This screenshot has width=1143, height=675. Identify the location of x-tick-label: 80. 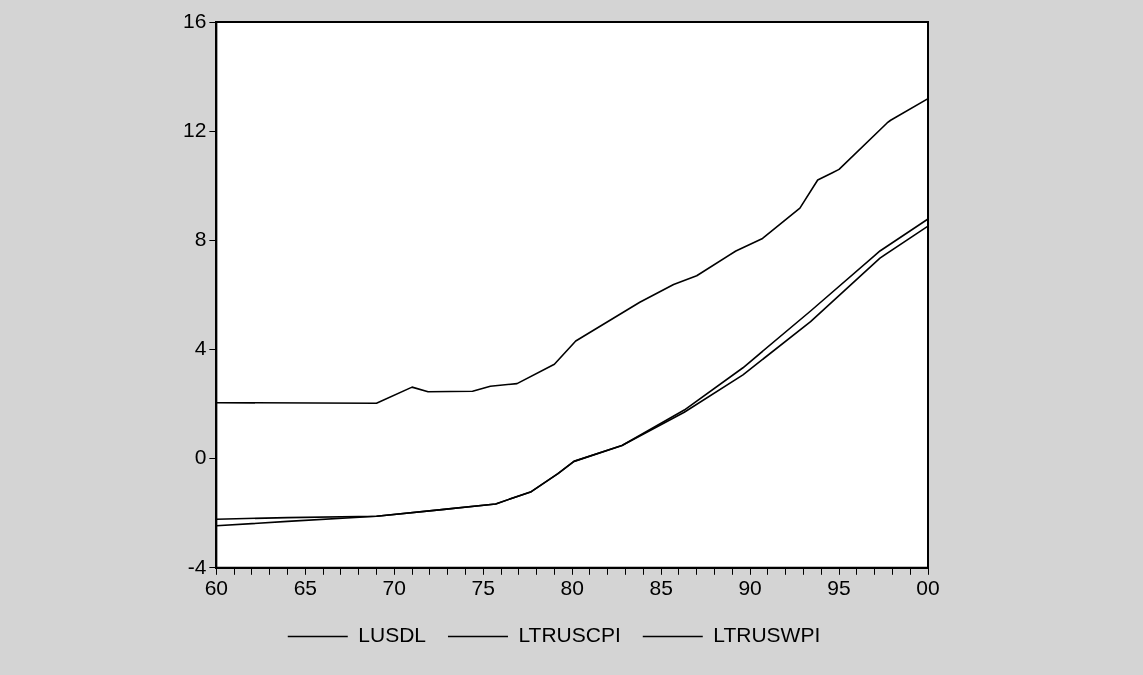
(572, 588).